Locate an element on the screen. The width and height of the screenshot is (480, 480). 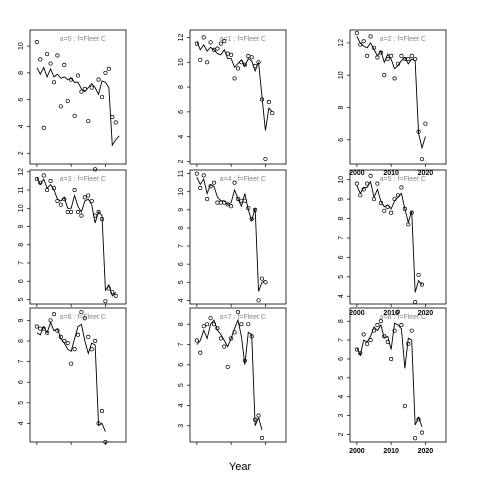
y-tick-label: 11 is located at coordinates (181, 173).